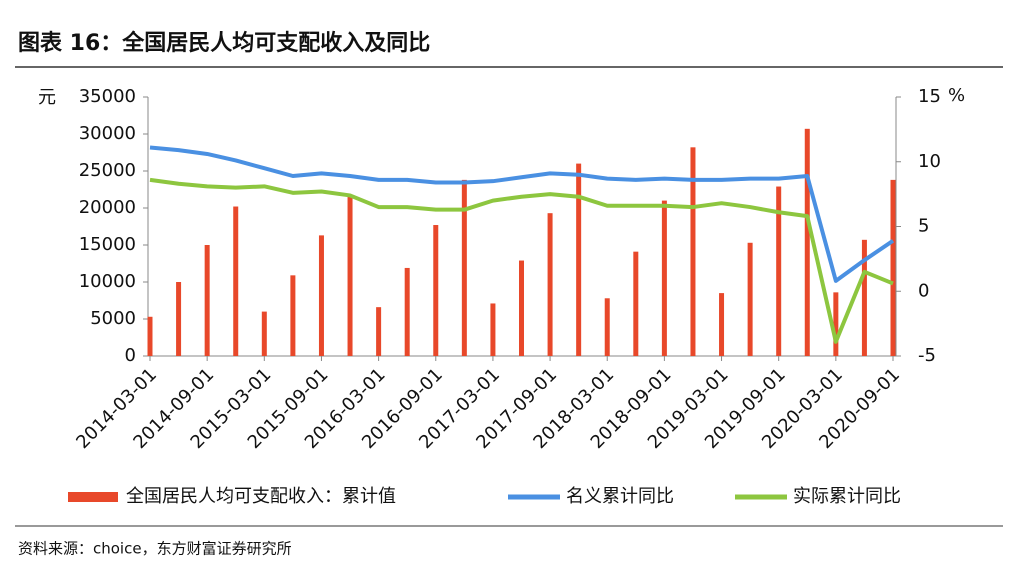 This screenshot has width=1018, height=576. Describe the element at coordinates (927, 355) in the screenshot. I see `y2-tick-label: -5` at that location.